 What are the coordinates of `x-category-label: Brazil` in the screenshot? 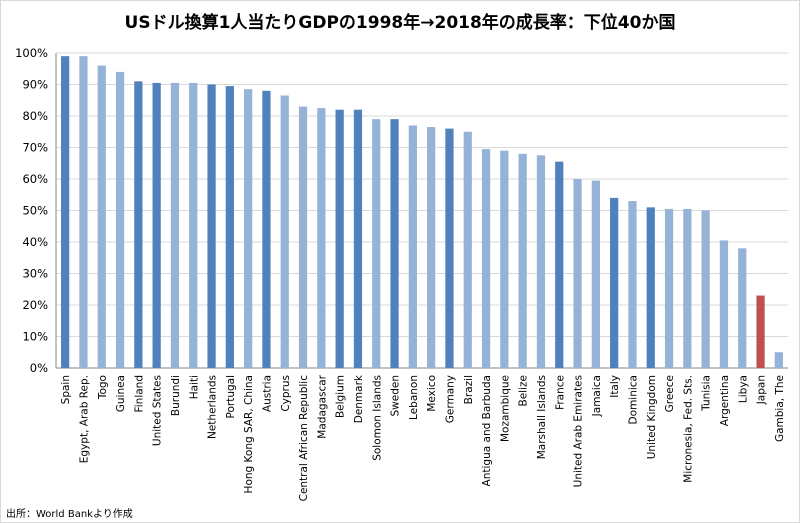 It's located at (469, 389).